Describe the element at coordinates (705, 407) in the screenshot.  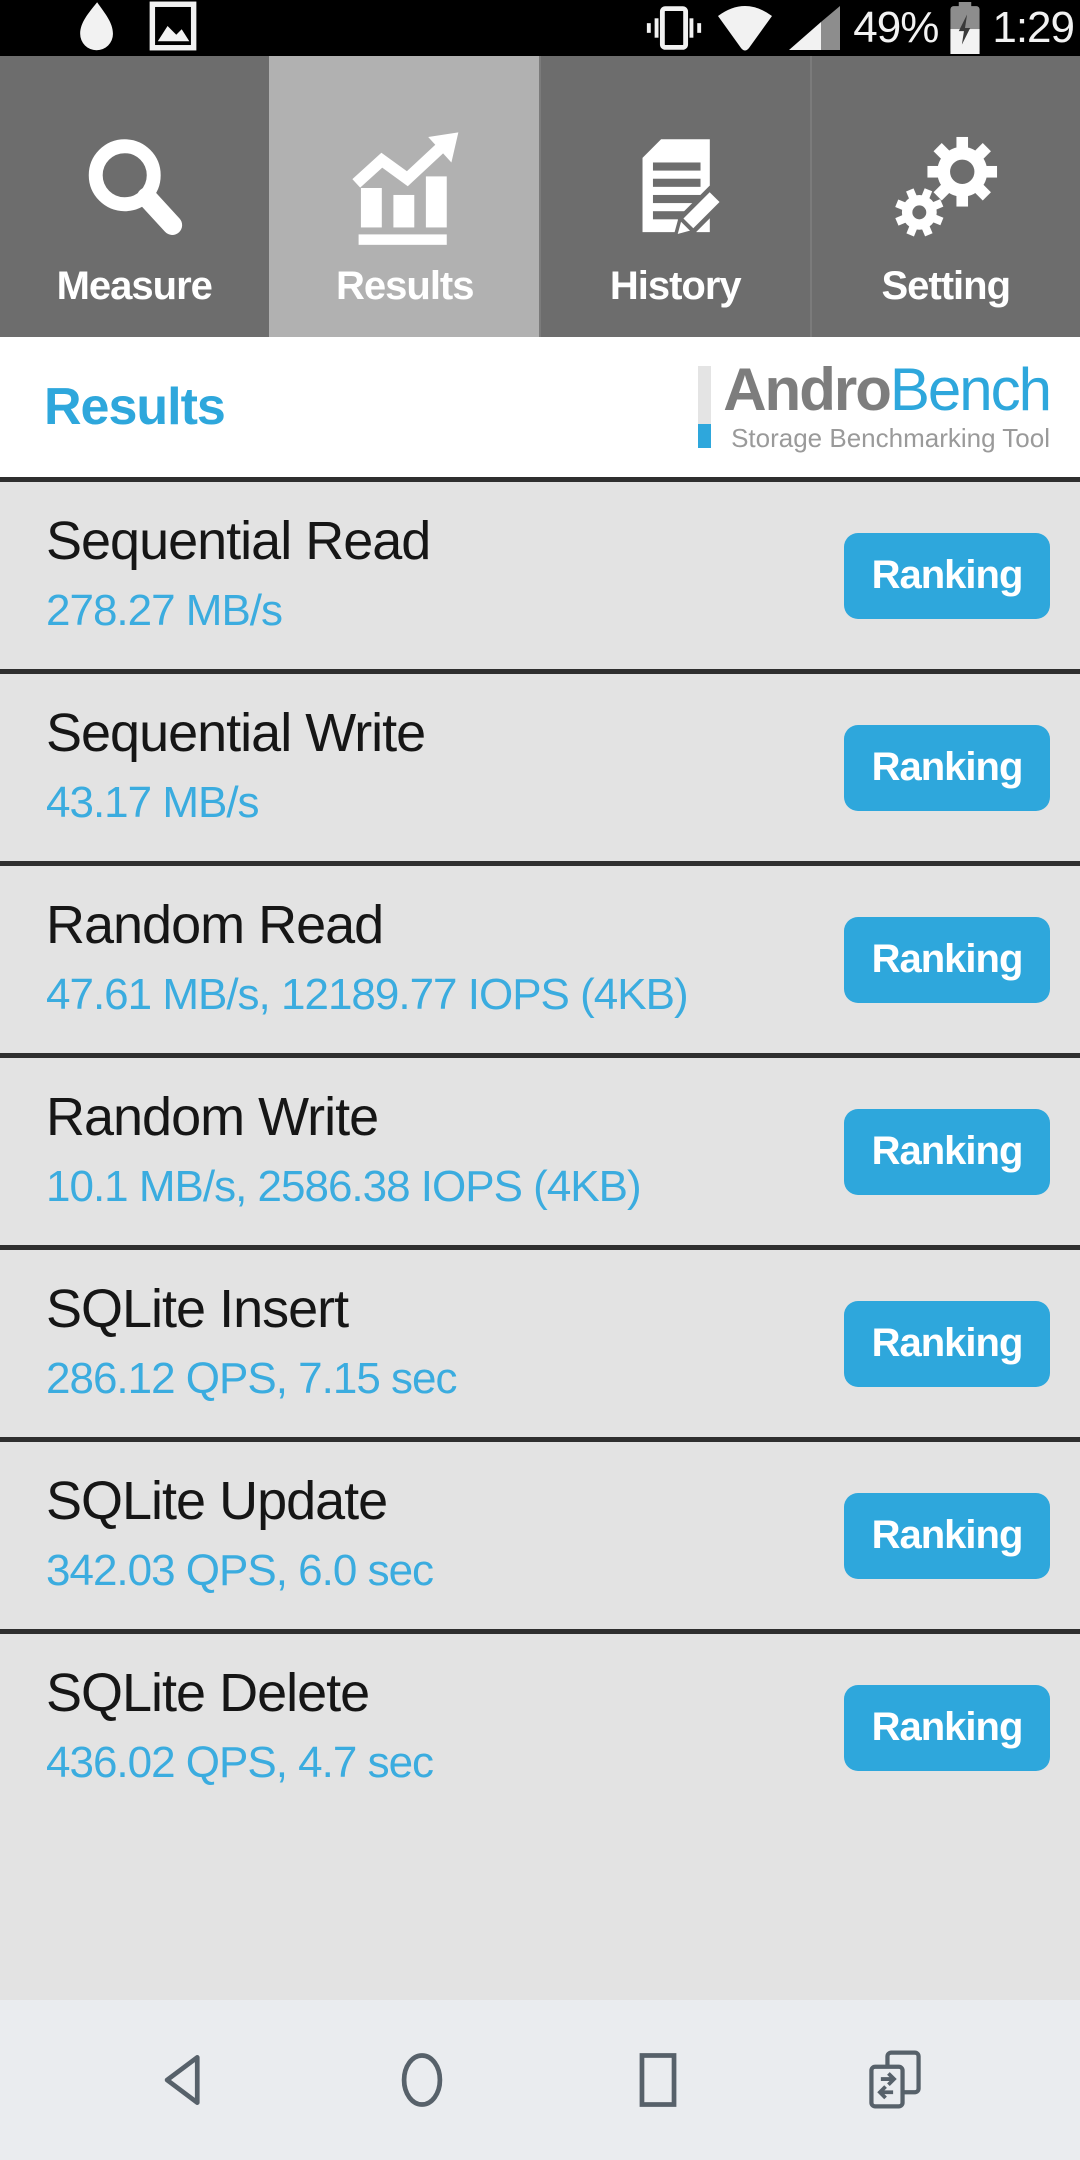
I see `logo-bar` at that location.